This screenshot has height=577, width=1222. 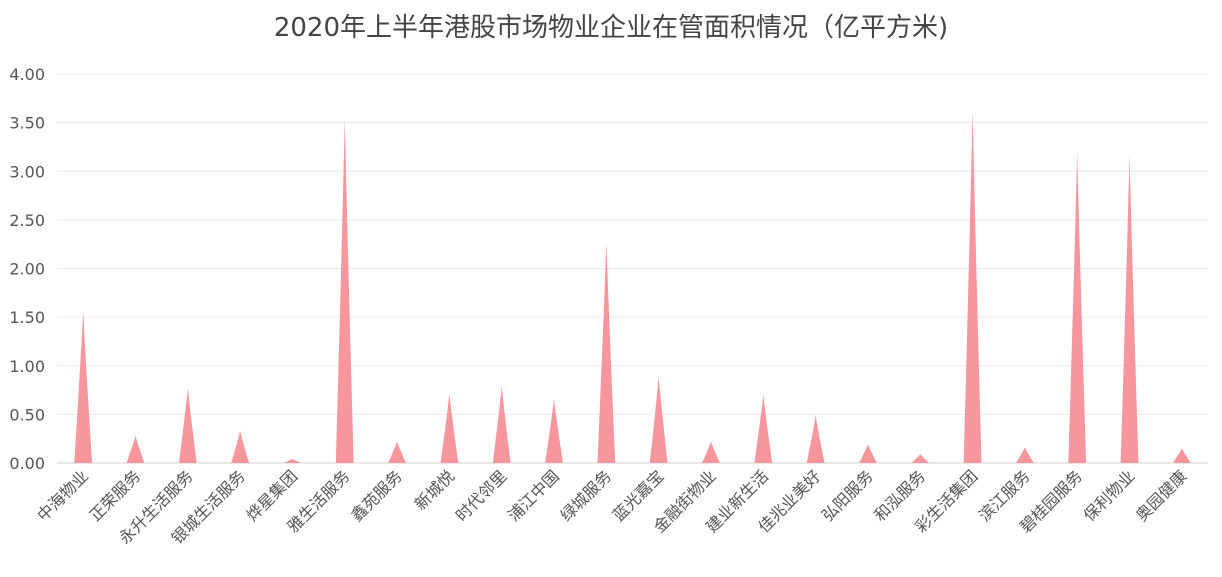 What do you see at coordinates (27, 74) in the screenshot?
I see `y-tick-label: 4.00` at bounding box center [27, 74].